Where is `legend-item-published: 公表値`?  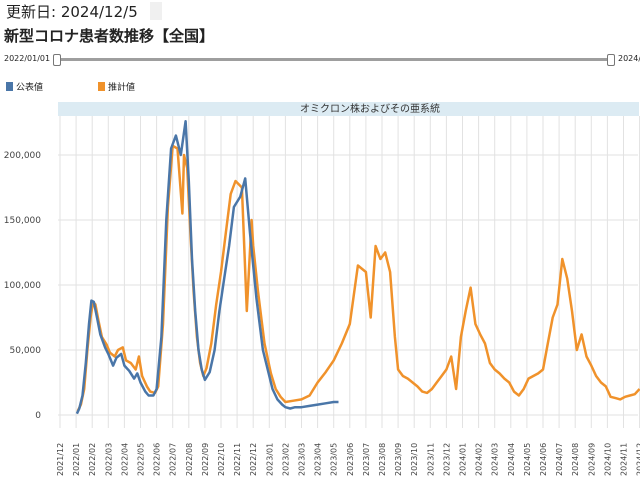
legend-item-published: 公表値 is located at coordinates (24, 86).